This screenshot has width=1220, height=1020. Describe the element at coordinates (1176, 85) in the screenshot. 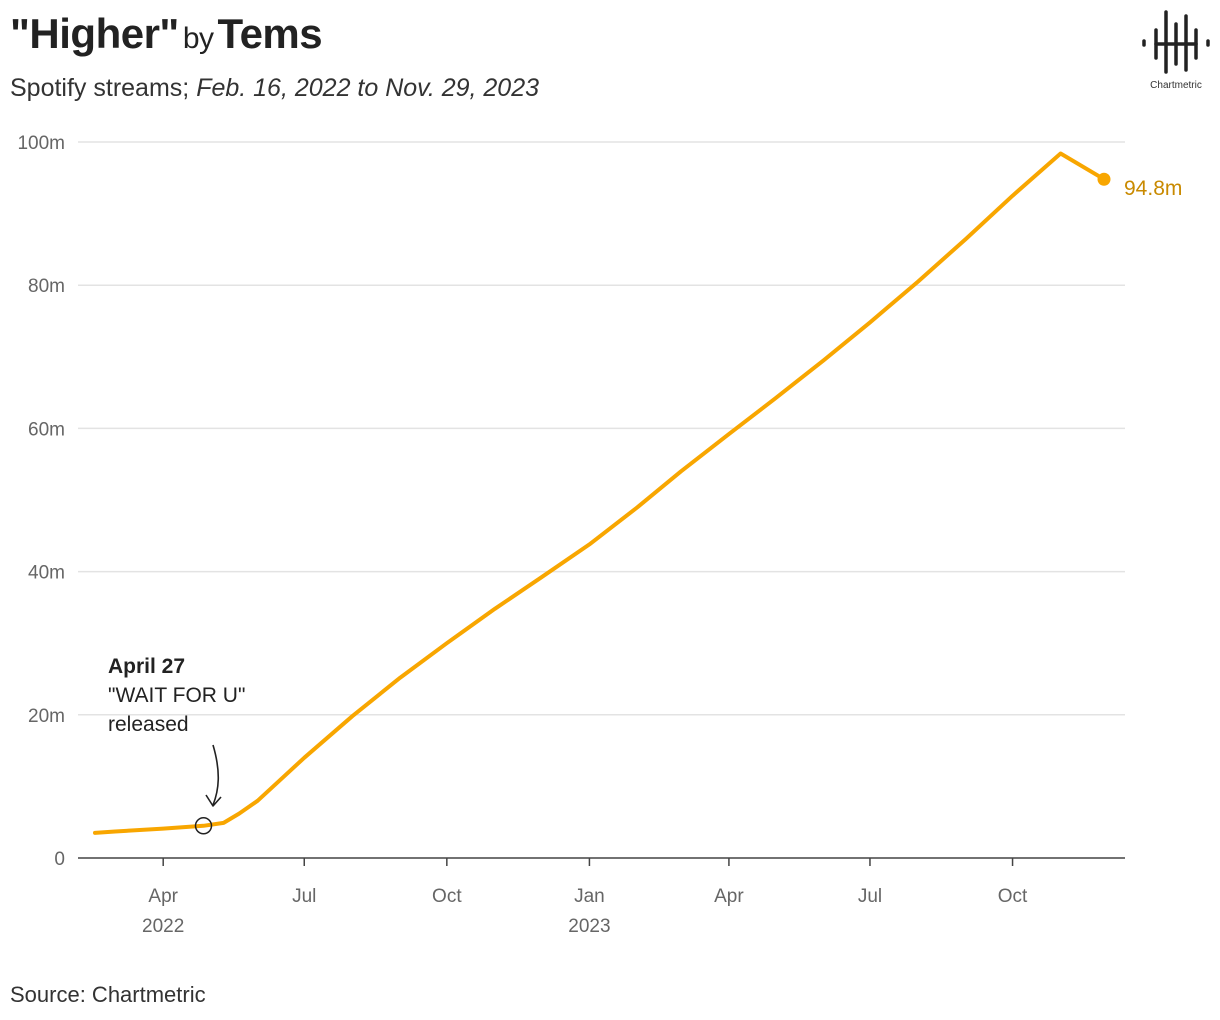

I see `chartmetric-logo-text: Chartmetric` at that location.